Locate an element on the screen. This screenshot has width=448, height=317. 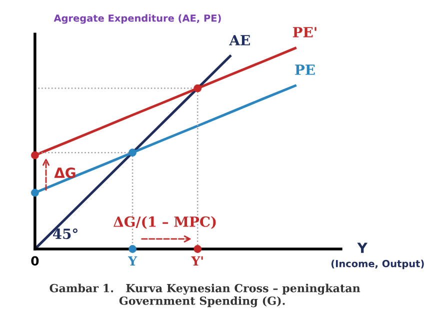
series-label: AE is located at coordinates (239, 40).